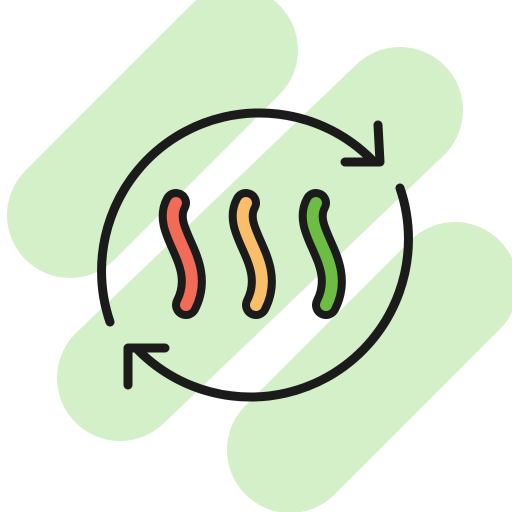 The image size is (512, 512). I want to click on arrowhead-bottom-left-icon, so click(146, 366).